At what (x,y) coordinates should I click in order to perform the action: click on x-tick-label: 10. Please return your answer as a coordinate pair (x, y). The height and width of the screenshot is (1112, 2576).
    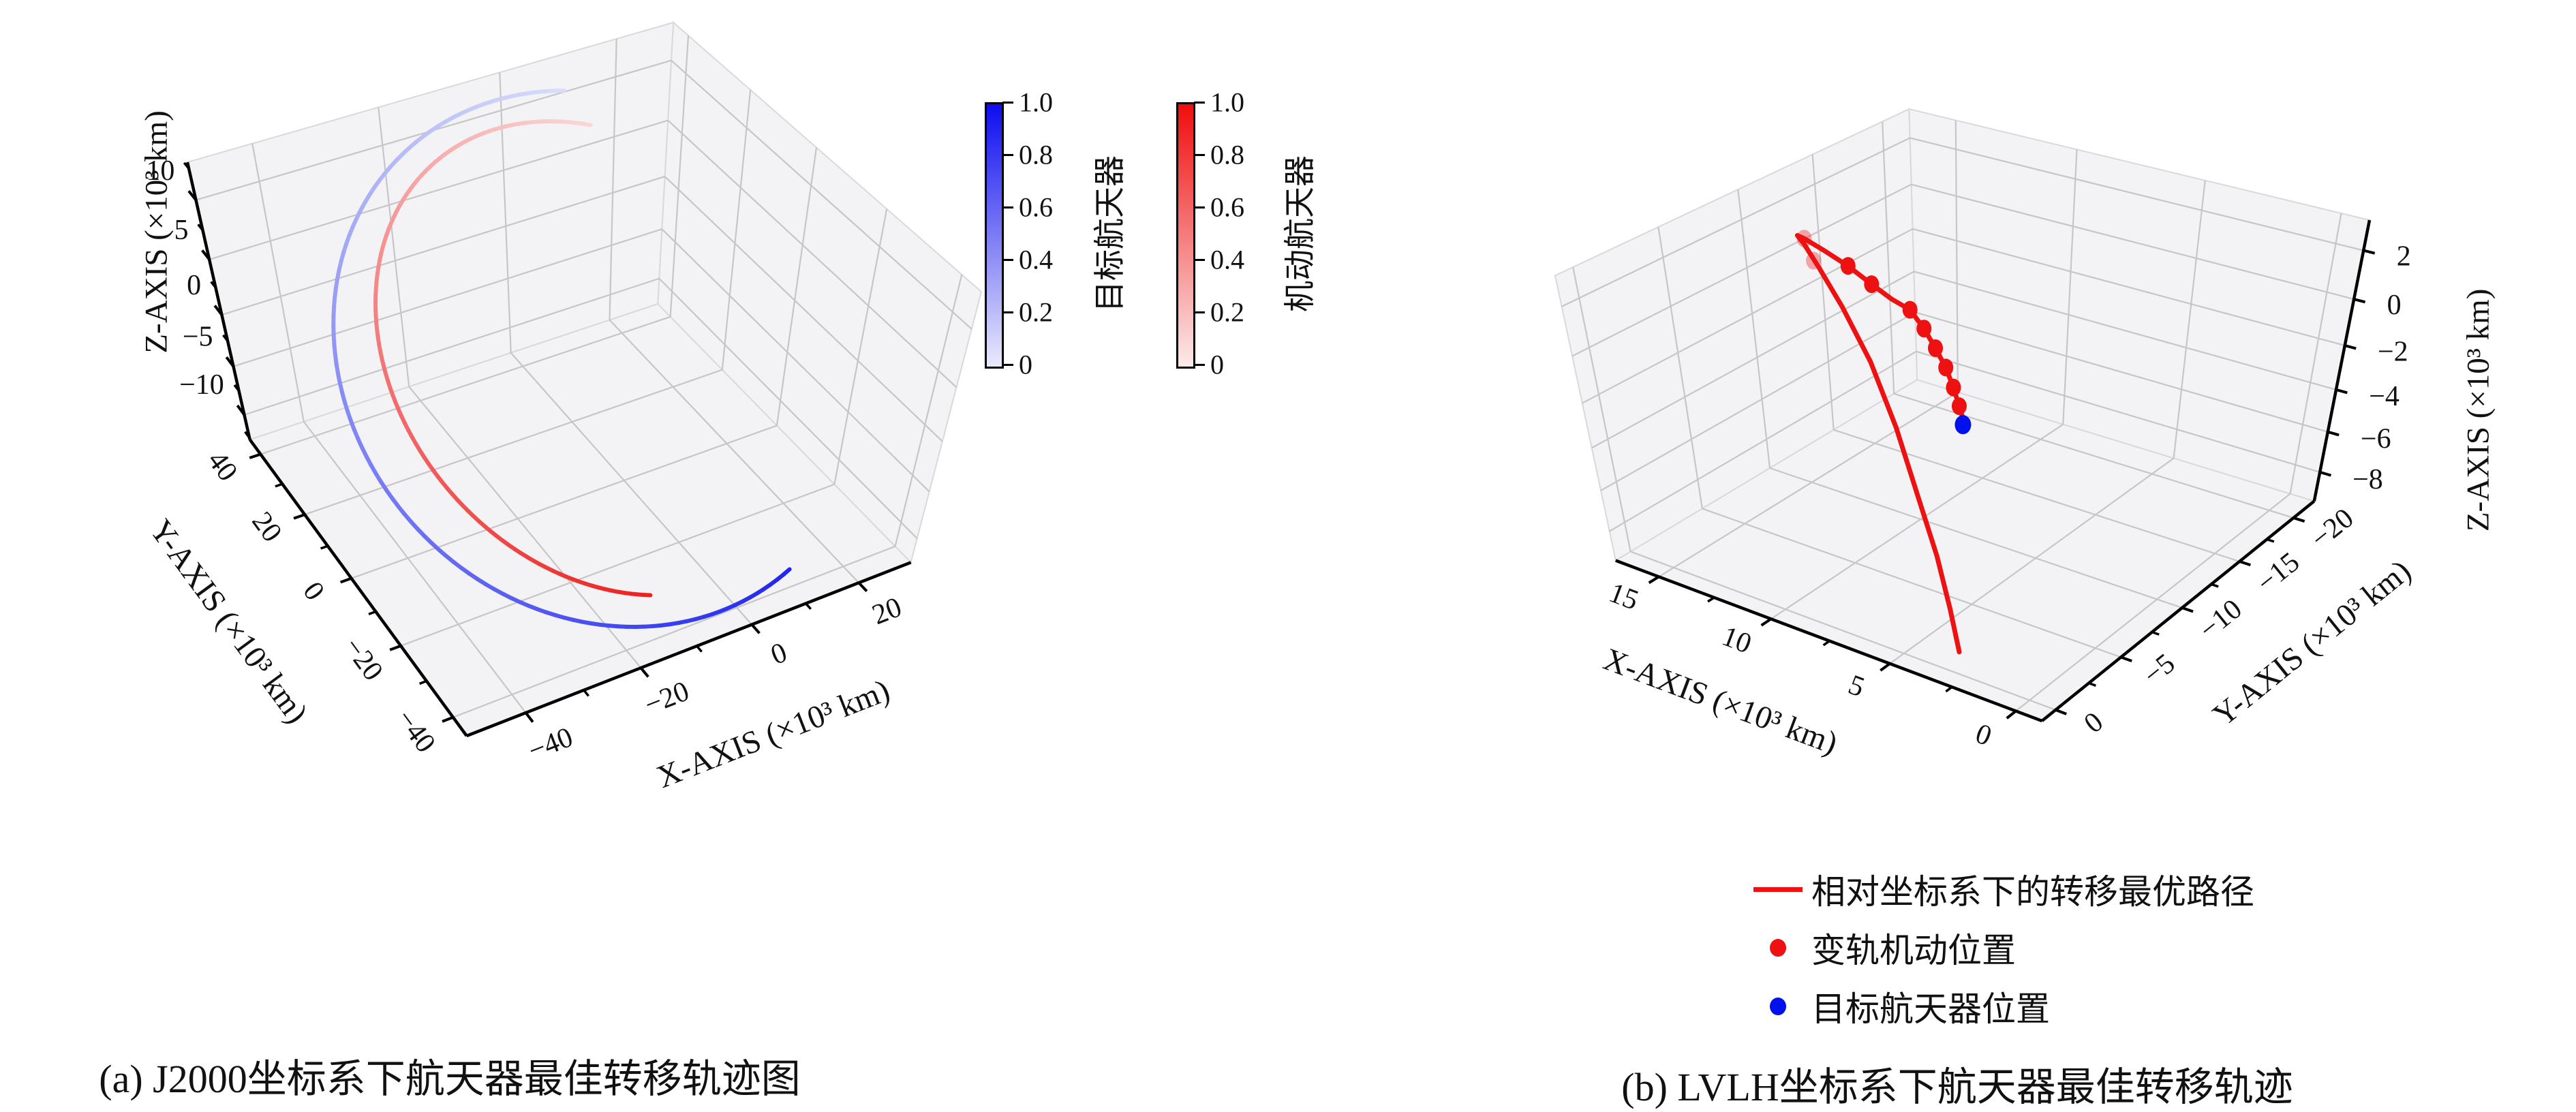
    Looking at the image, I should click on (1736, 640).